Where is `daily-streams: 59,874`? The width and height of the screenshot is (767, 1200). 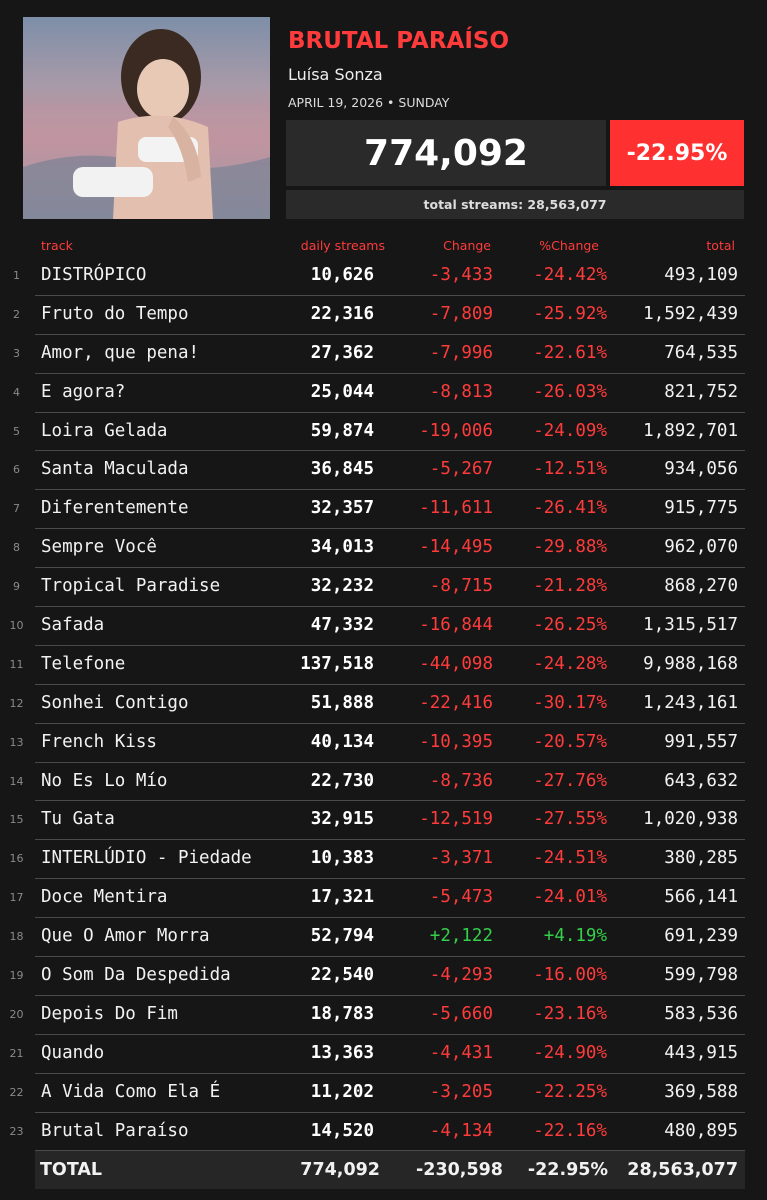 daily-streams: 59,874 is located at coordinates (342, 430).